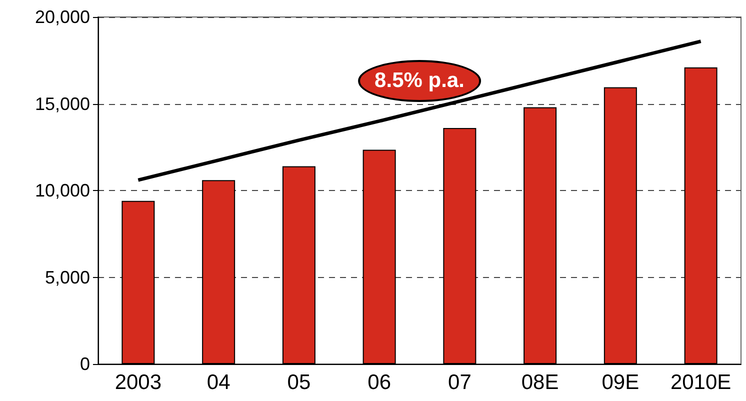  Describe the element at coordinates (621, 382) in the screenshot. I see `x-tick-label: 09E` at that location.